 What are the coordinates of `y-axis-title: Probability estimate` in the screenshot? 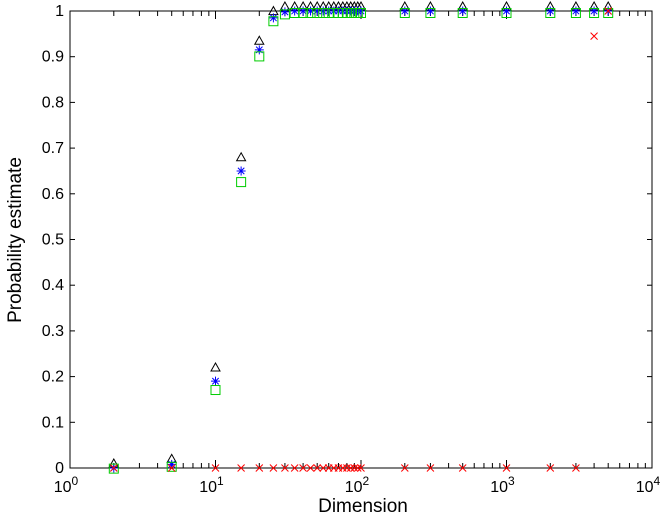 It's located at (15, 240).